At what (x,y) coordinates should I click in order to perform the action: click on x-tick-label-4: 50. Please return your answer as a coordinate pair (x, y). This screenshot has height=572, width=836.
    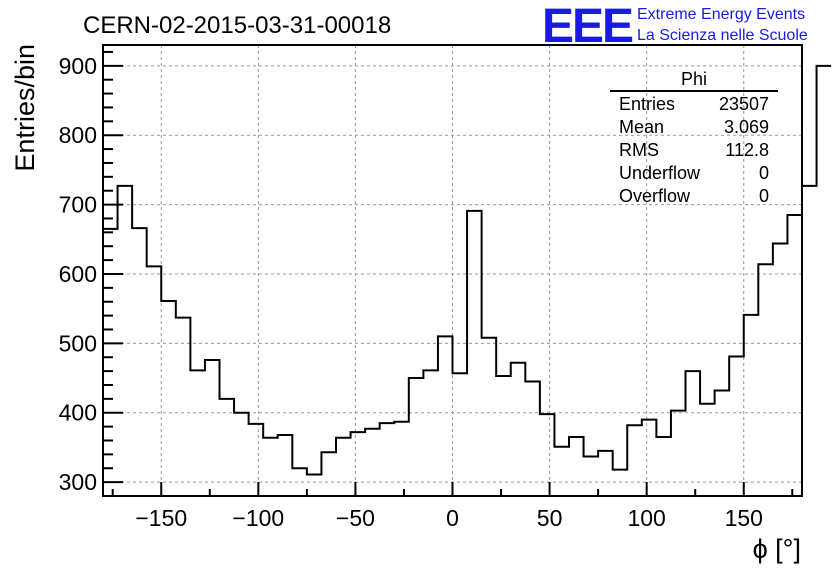
    Looking at the image, I should click on (550, 518).